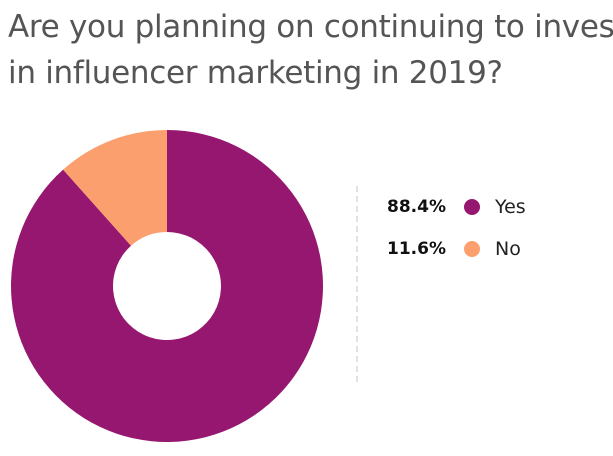 The width and height of the screenshot is (613, 456). What do you see at coordinates (510, 207) in the screenshot?
I see `legend-label-yes: Yes` at bounding box center [510, 207].